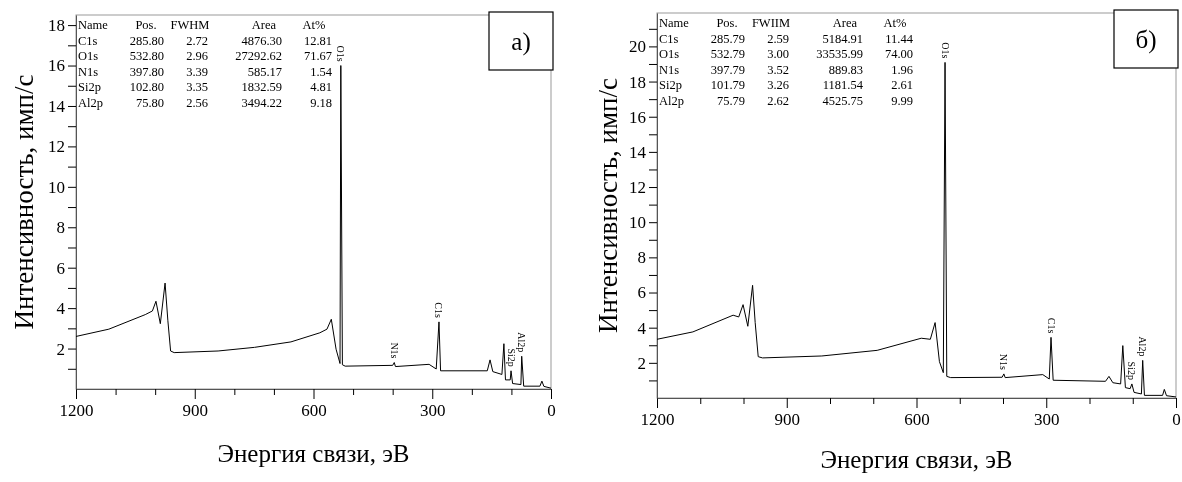  I want to click on text: Name Pos. FWIIM Area At%, so click(783, 23).